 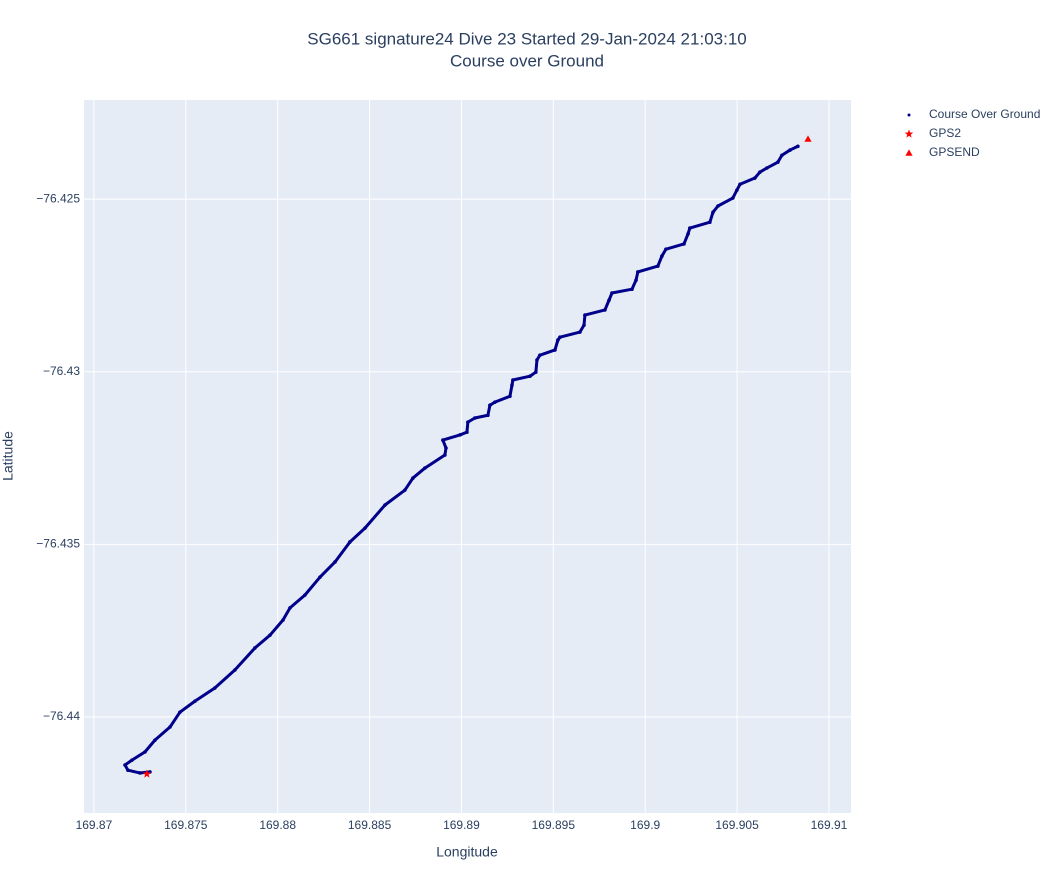 What do you see at coordinates (527, 60) in the screenshot?
I see `chart-subtitle: Course over Ground` at bounding box center [527, 60].